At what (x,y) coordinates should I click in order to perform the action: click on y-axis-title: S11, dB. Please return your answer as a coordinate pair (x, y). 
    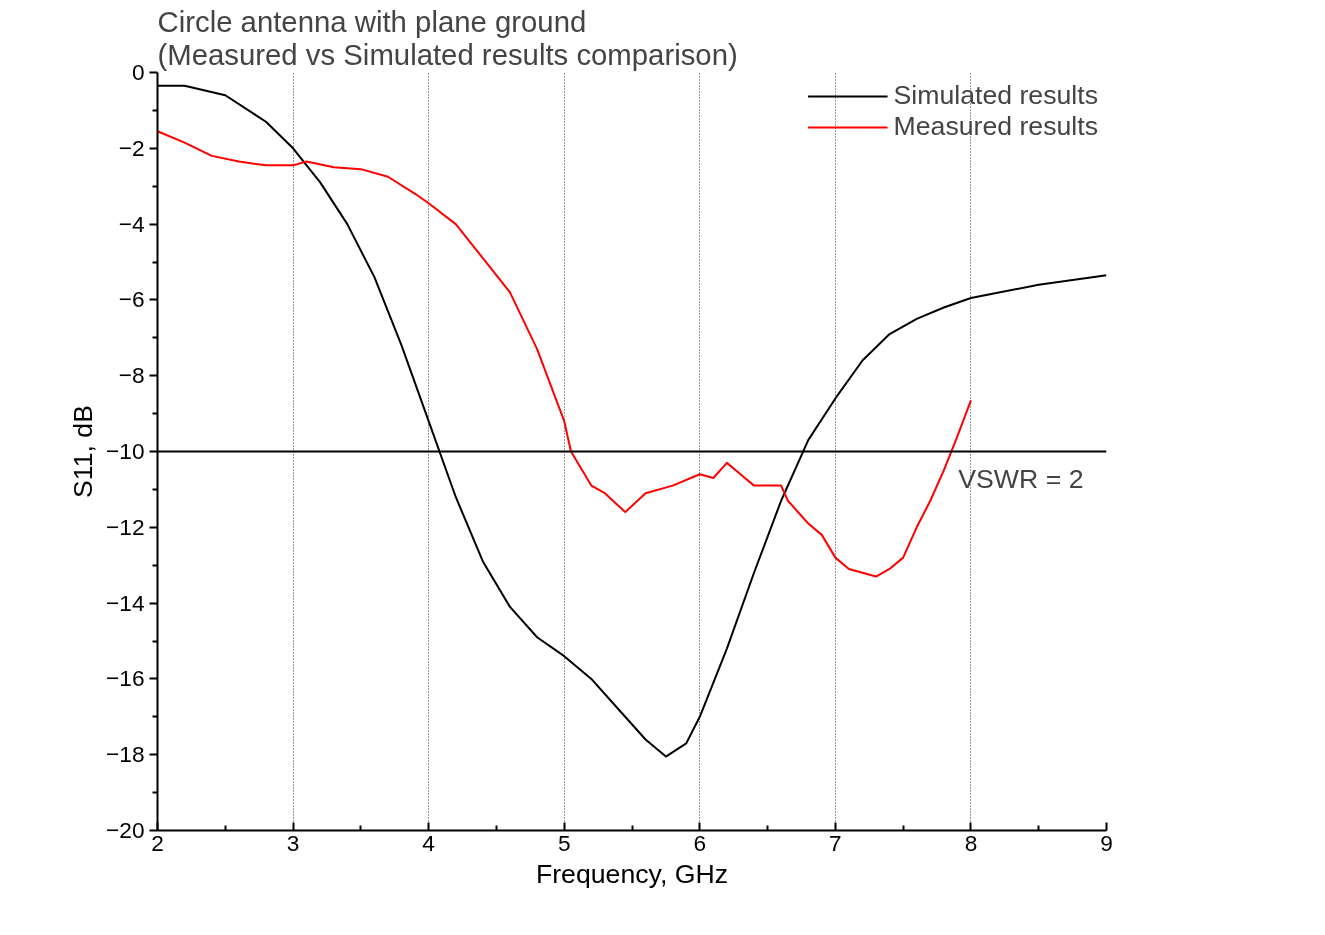
    Looking at the image, I should click on (83, 451).